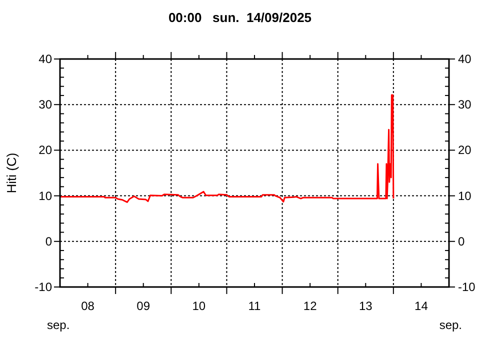 Image resolution: width=480 pixels, height=360 pixels. I want to click on y2-tick-label: -10, so click(467, 287).